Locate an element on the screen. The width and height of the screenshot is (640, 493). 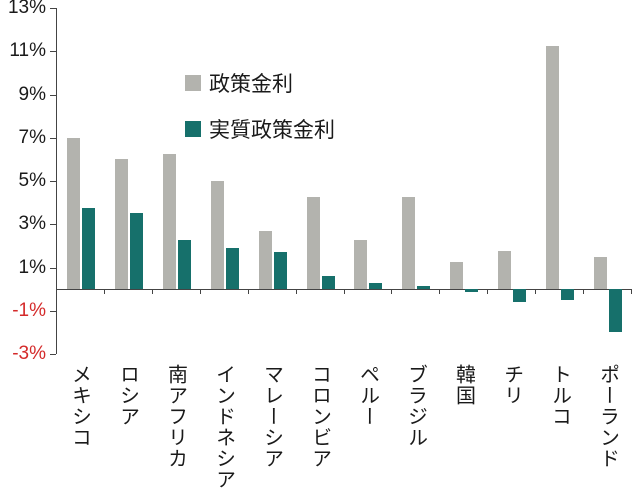
legend-label-real-policy-rate: 実質政策金利 is located at coordinates (272, 130).